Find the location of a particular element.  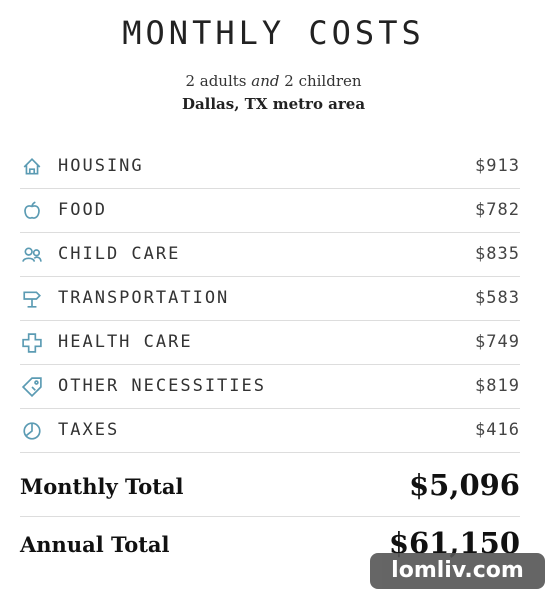

cost-row: TAXES $416 is located at coordinates (270, 431).